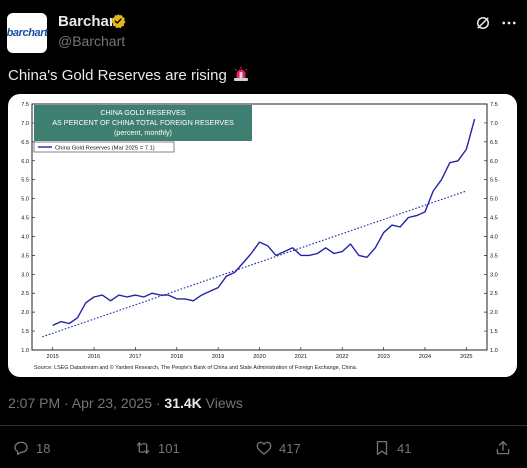 The width and height of the screenshot is (527, 468). What do you see at coordinates (25, 351) in the screenshot?
I see `y-tick-label-left: 1.0` at bounding box center [25, 351].